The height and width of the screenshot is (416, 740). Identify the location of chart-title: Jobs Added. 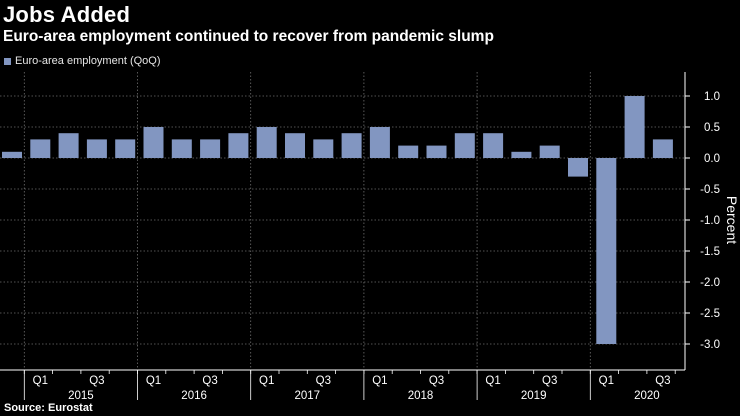
(67, 14).